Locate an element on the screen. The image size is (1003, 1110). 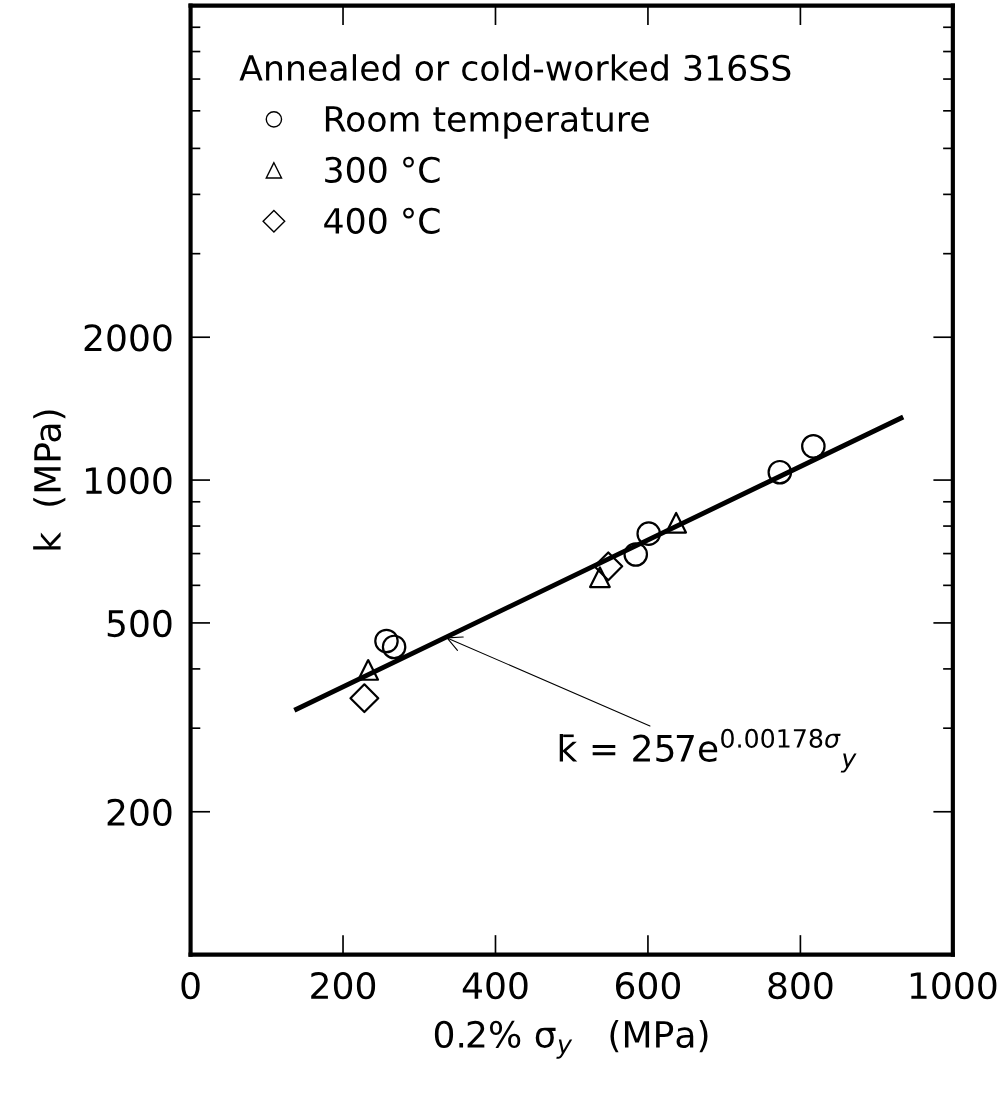
text: 0.2% σ$_{y}$ (MPa) is located at coordinates (571, 1039).